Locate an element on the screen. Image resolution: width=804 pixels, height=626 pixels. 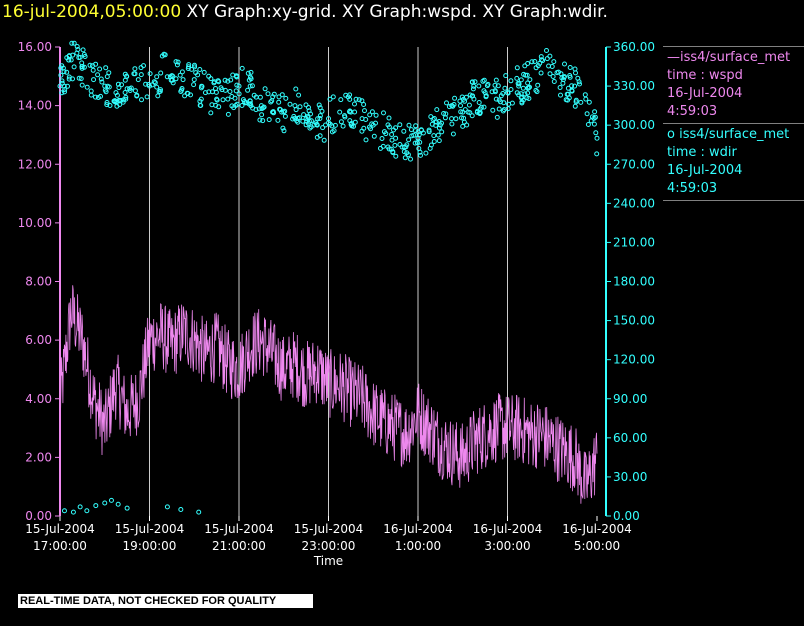
x-tick-label-time: 5:00:00 is located at coordinates (597, 546).